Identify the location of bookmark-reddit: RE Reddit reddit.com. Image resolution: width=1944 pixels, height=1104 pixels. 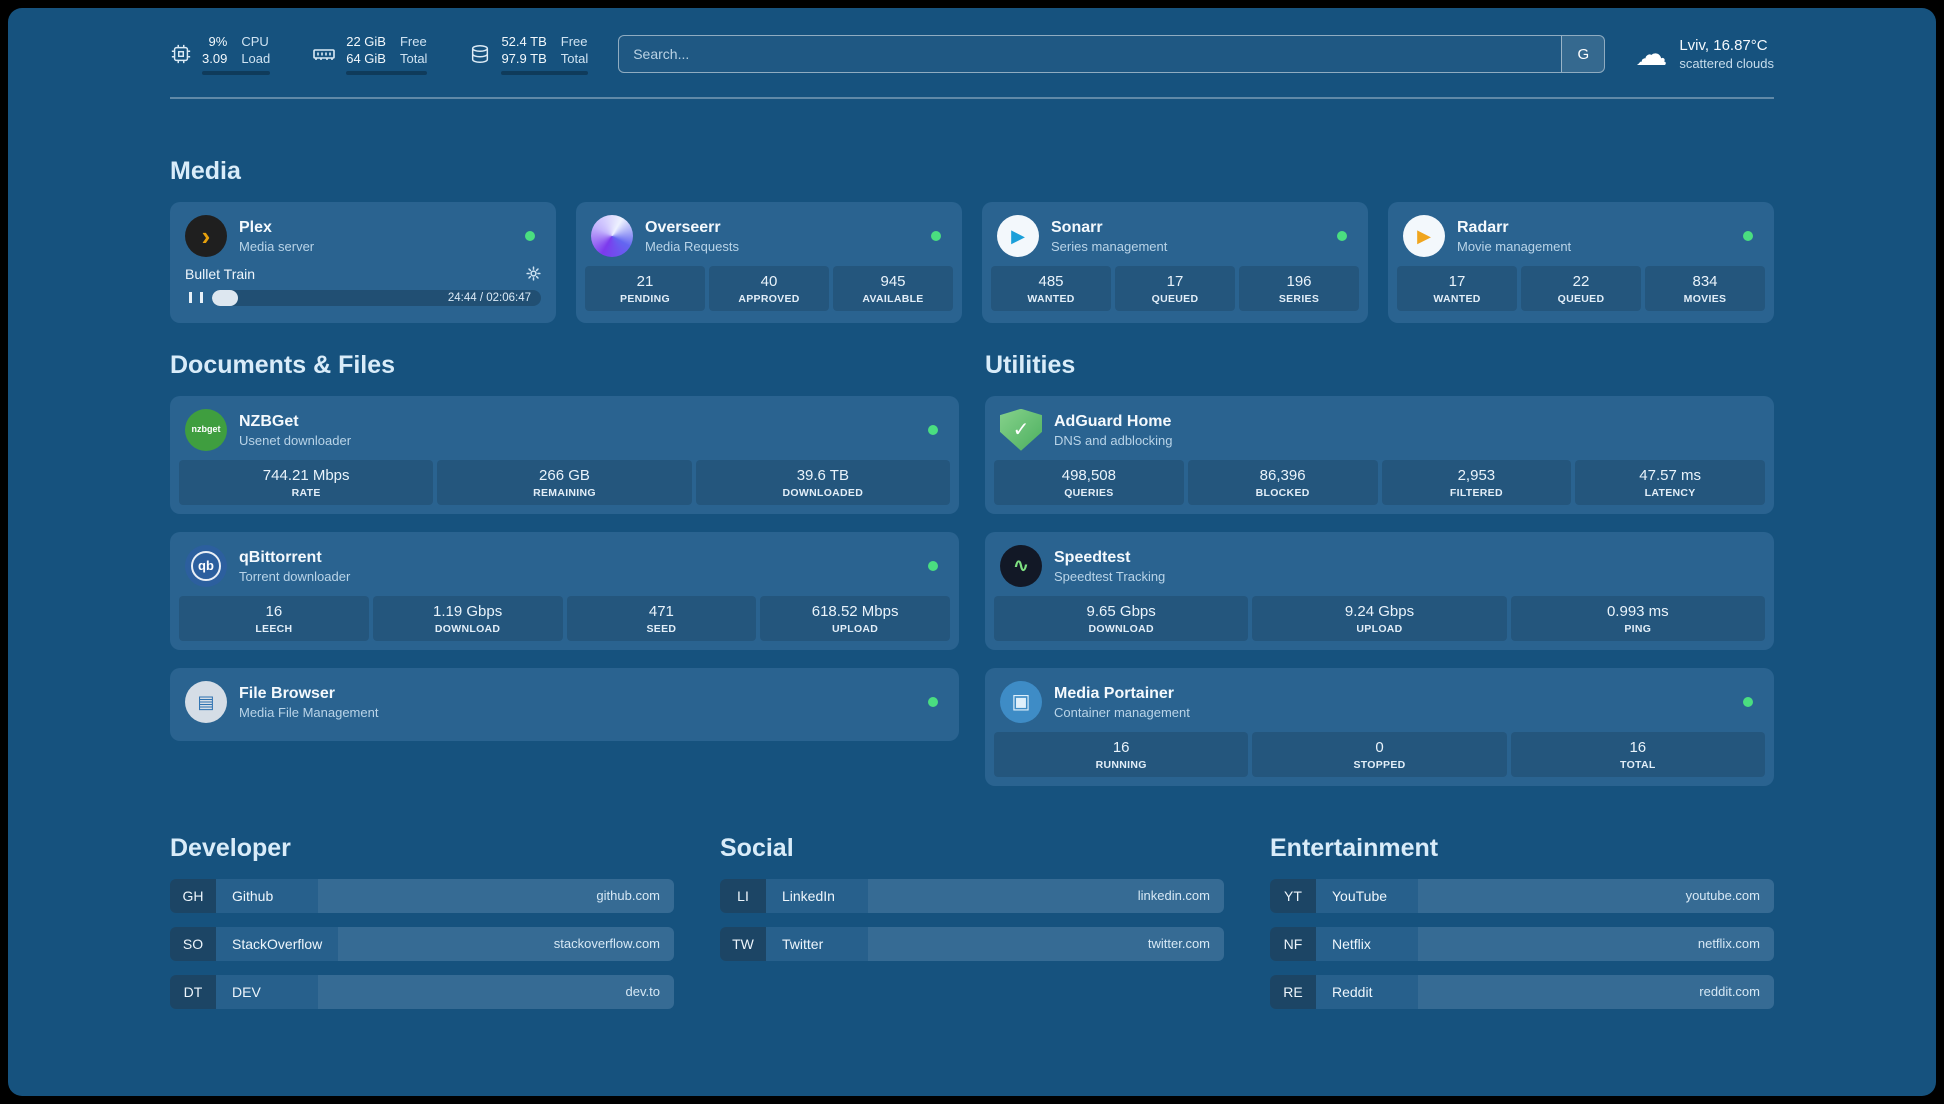
(1522, 991).